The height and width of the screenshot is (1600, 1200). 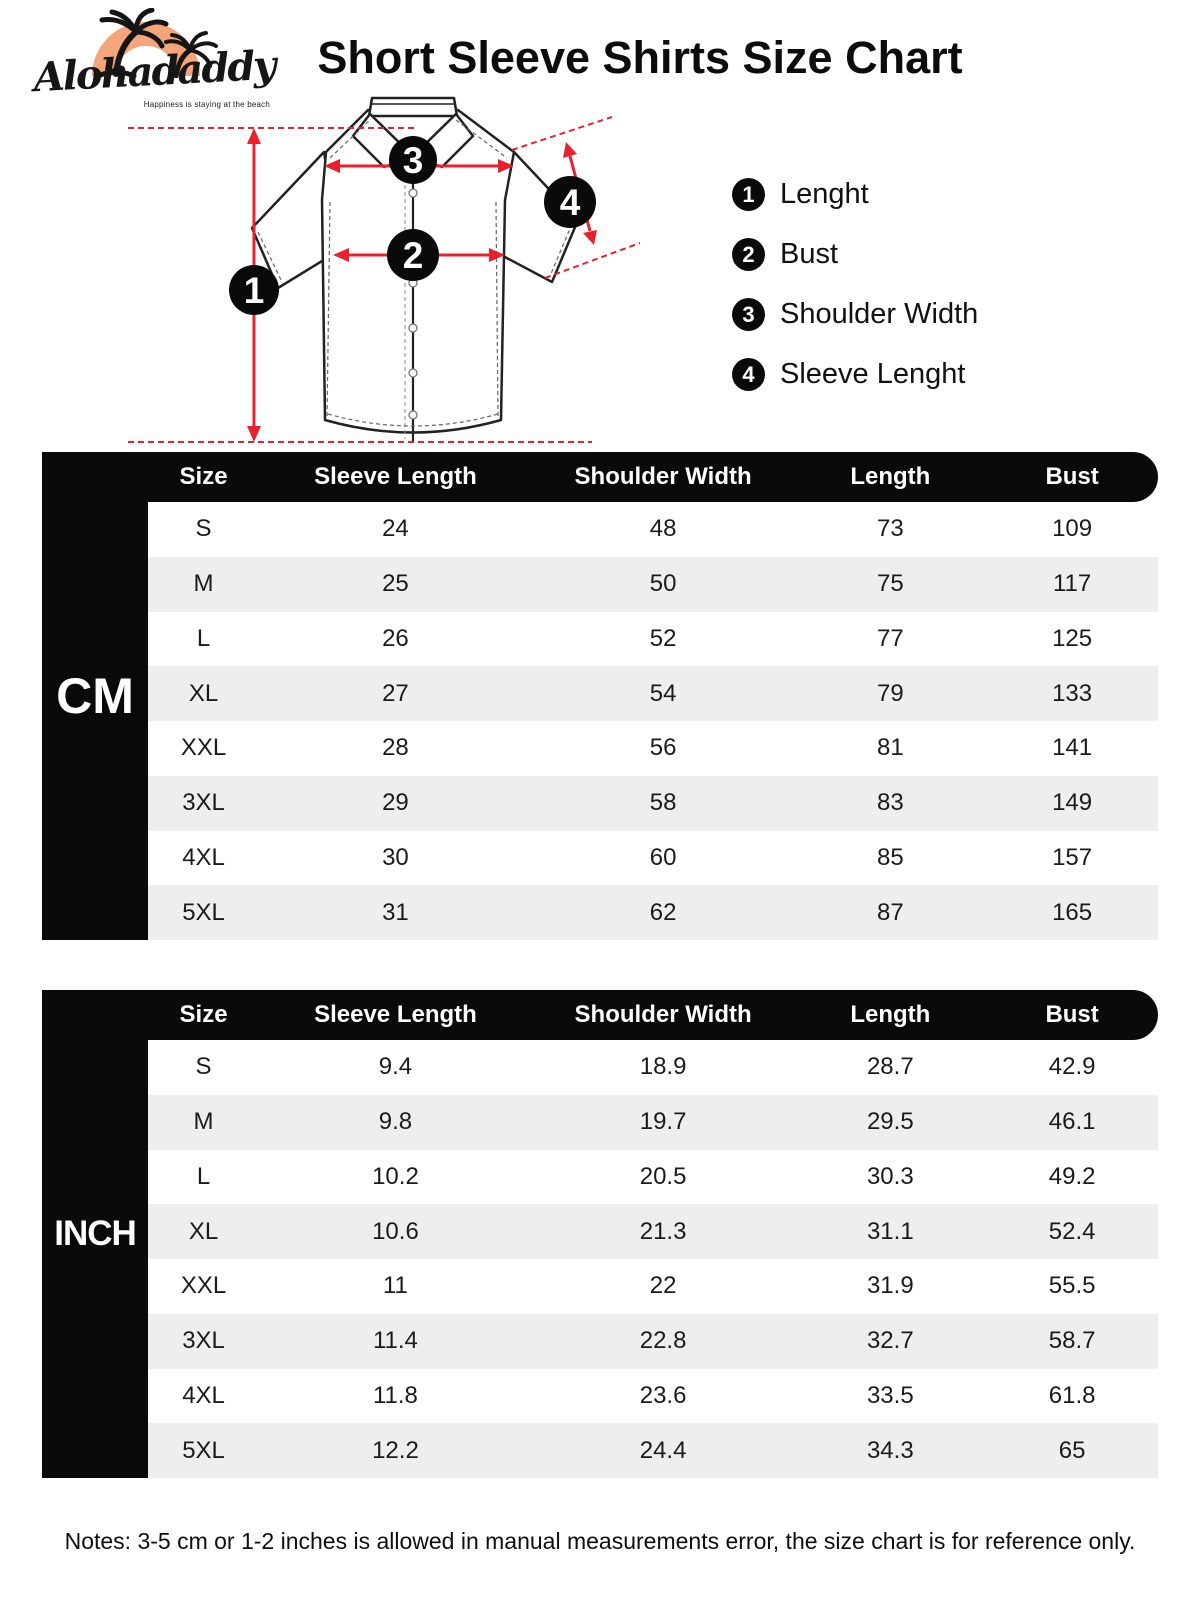 I want to click on value-cell: 60, so click(x=663, y=857).